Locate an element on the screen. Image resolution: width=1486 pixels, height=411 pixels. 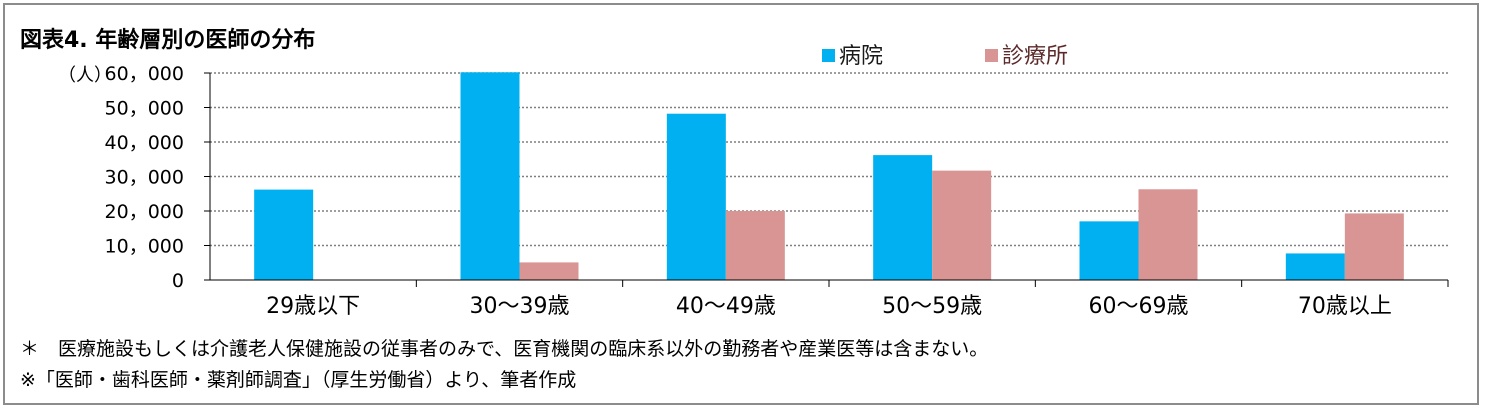
x-tick-label: 30～39歳 is located at coordinates (520, 306).